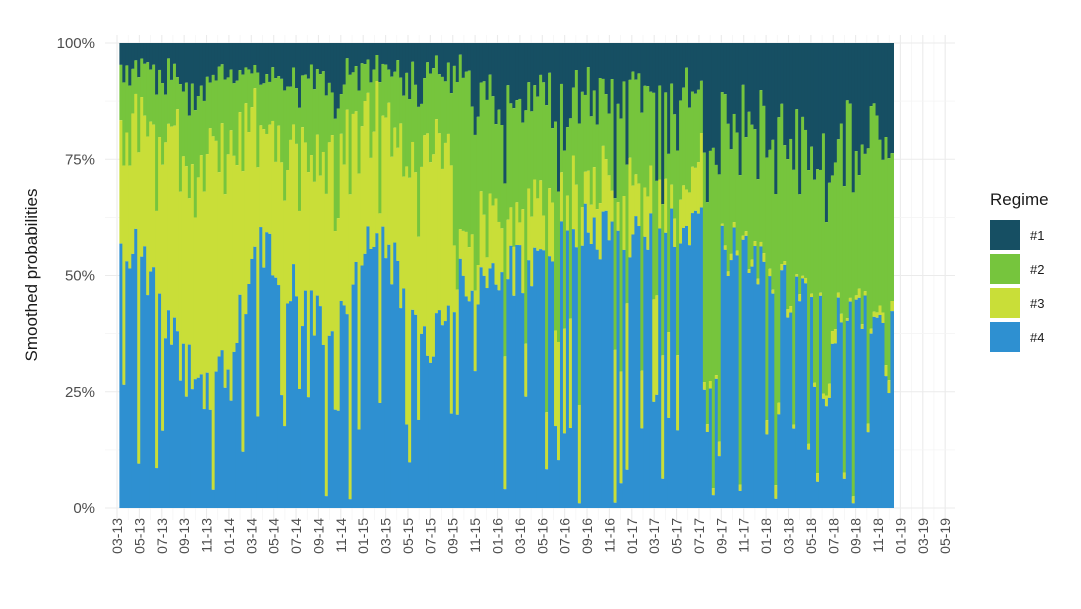 The width and height of the screenshot is (1081, 609). I want to click on legend-item: #2, so click(1019, 269).